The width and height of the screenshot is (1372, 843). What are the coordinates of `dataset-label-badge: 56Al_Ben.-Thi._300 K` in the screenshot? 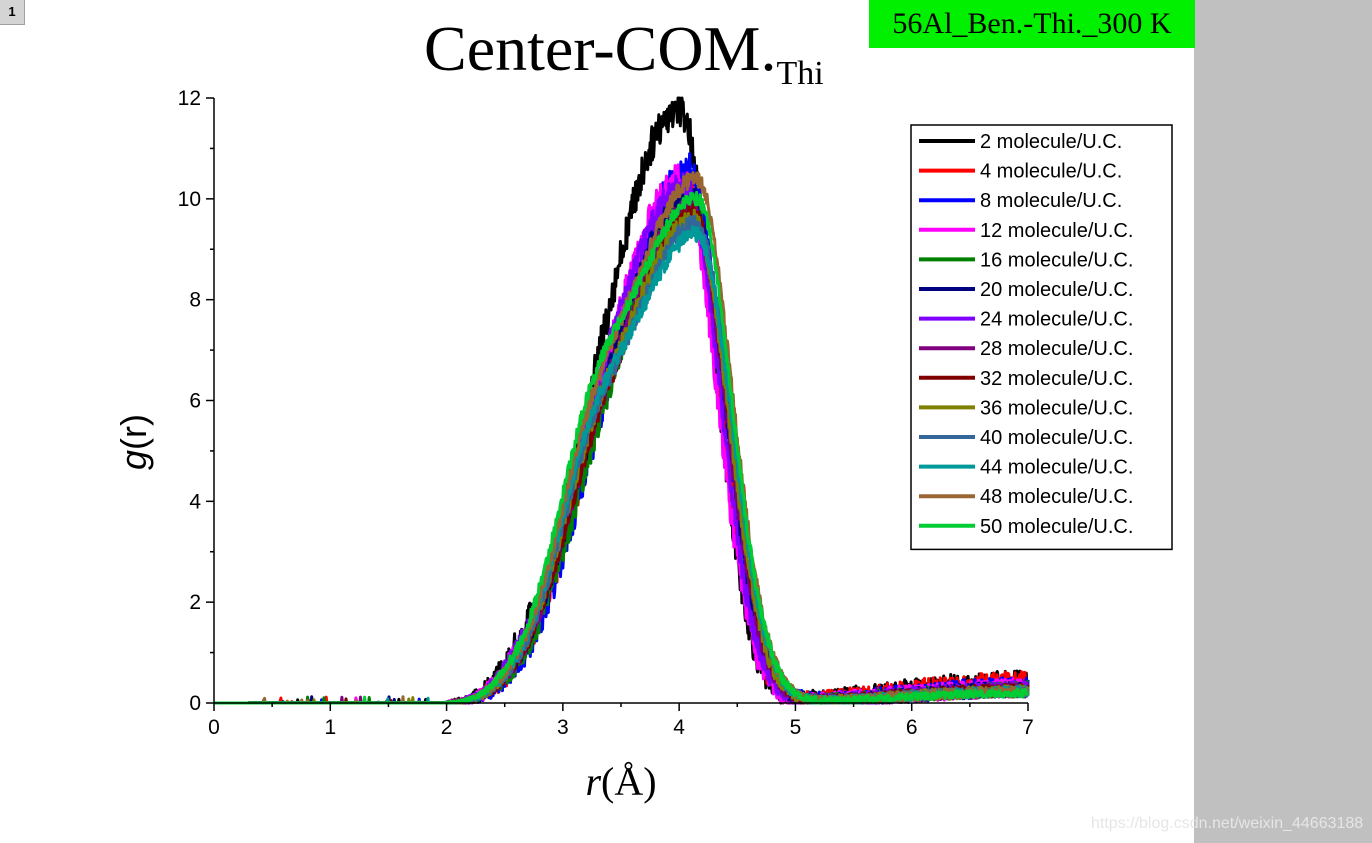 It's located at (1032, 24).